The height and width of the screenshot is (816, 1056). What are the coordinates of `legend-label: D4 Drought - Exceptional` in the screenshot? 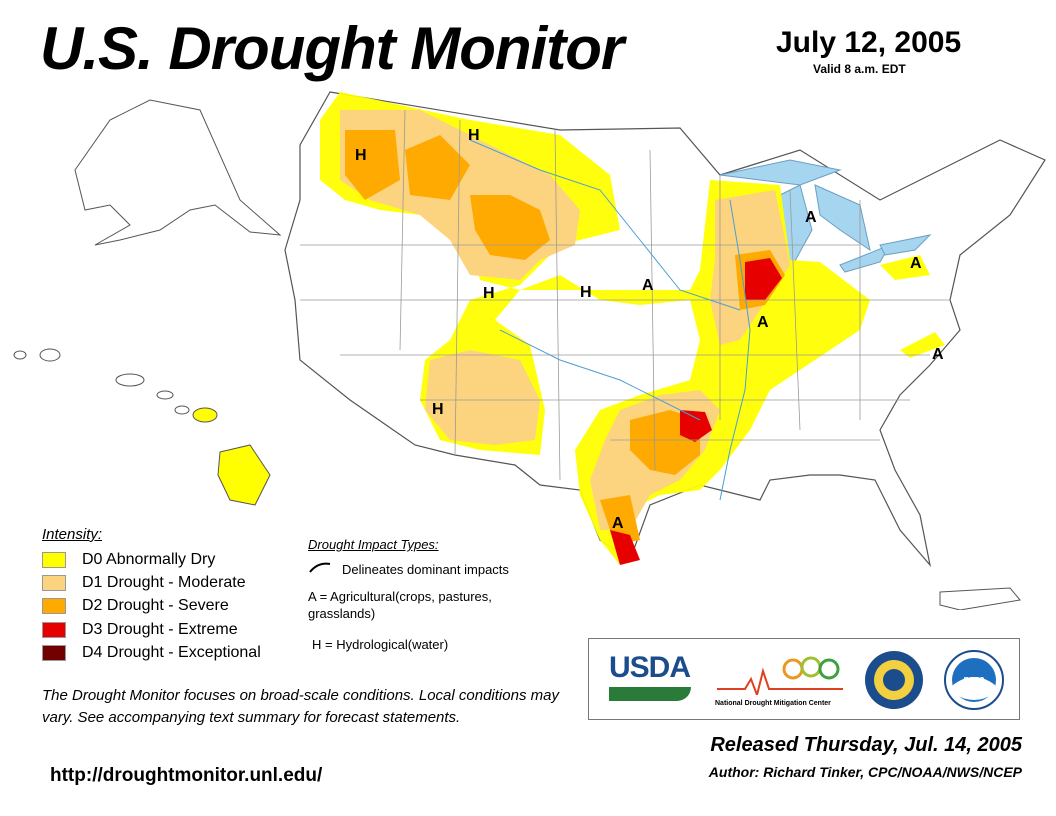 It's located at (171, 652).